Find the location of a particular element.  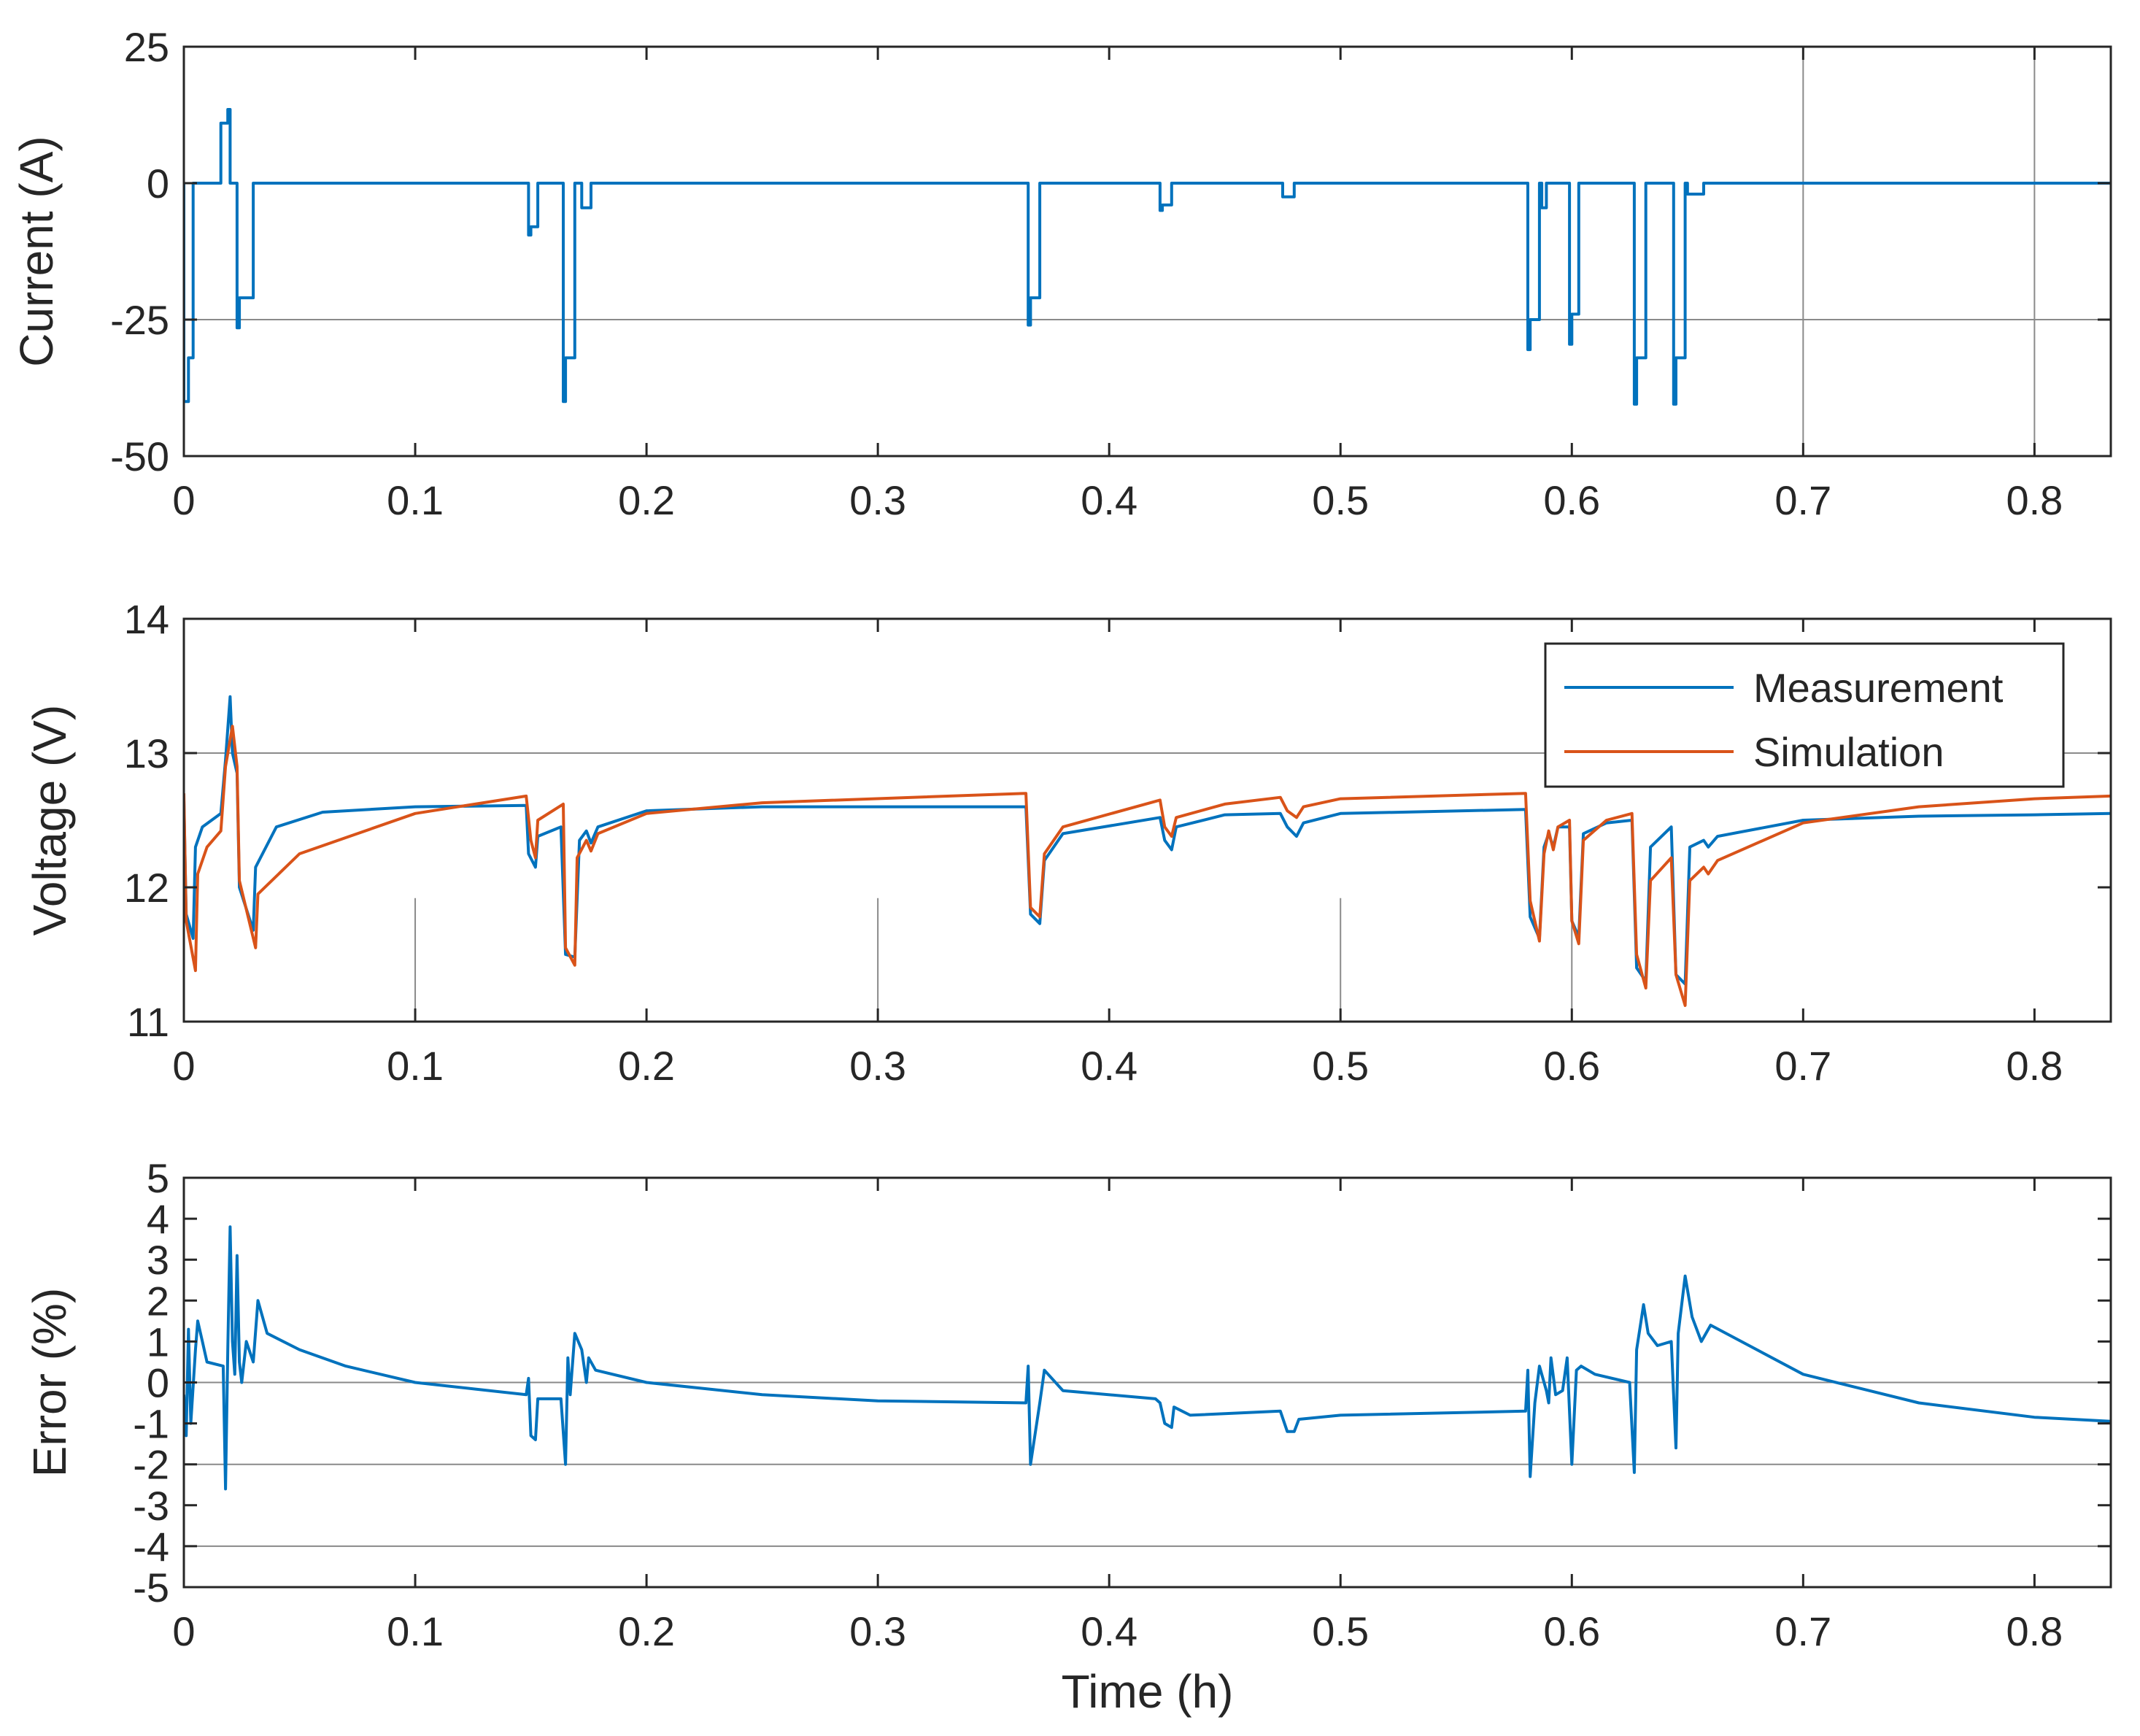

y-tick-label: 14 is located at coordinates (146, 619).